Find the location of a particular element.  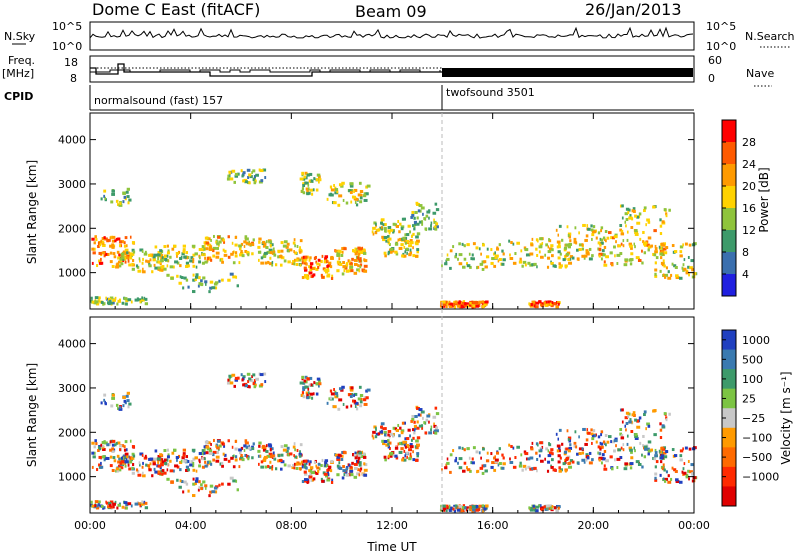

colorbar-tick-1-6: −500 is located at coordinates (757, 457).